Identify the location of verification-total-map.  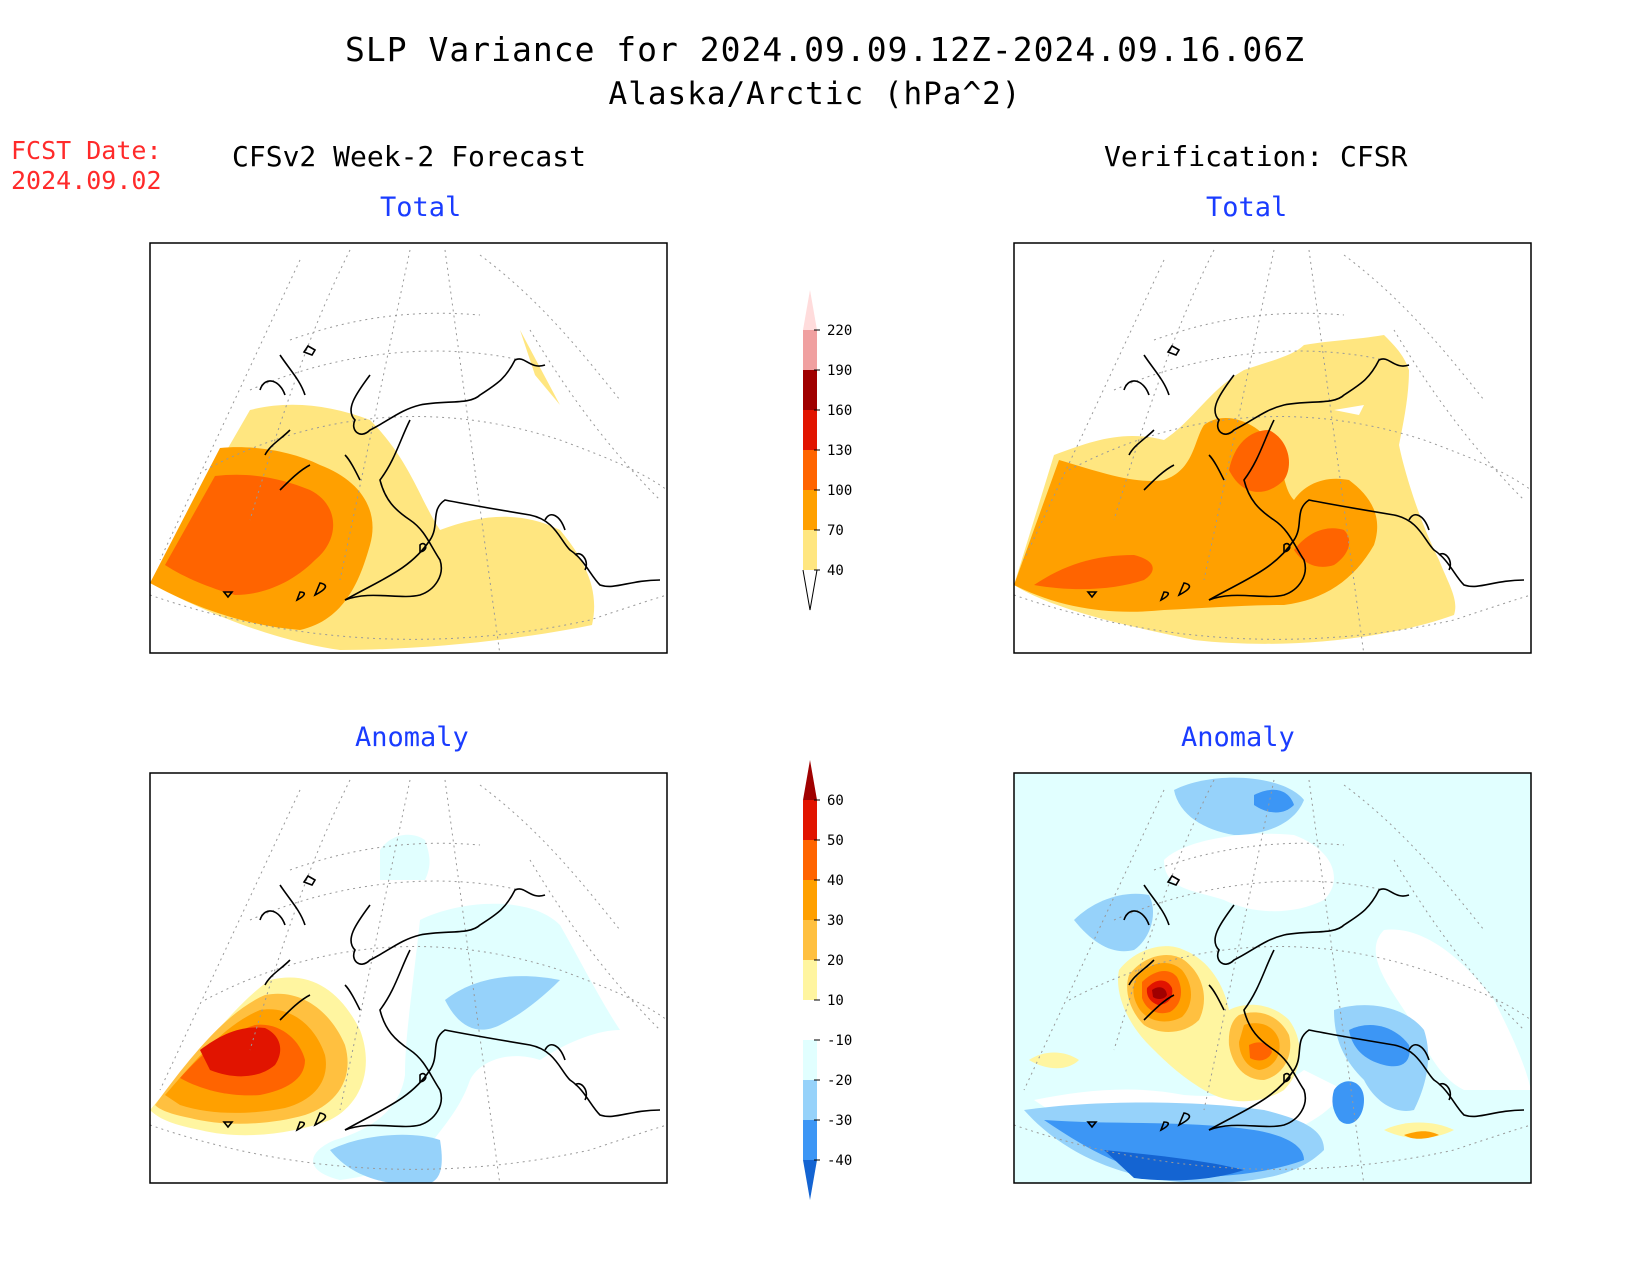
(1272, 451).